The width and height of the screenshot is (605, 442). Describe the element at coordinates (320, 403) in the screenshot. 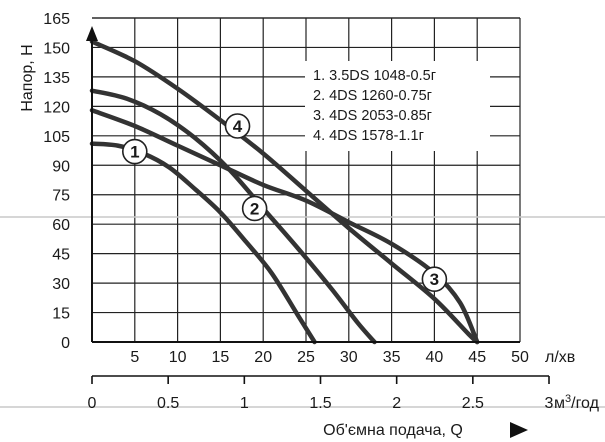

I see `x-tick-label-secondary: 1.5` at that location.